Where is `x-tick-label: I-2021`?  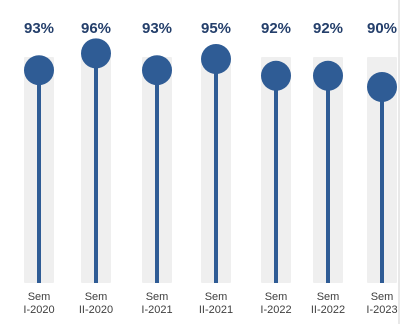
x-tick-label: I-2021 is located at coordinates (156, 310).